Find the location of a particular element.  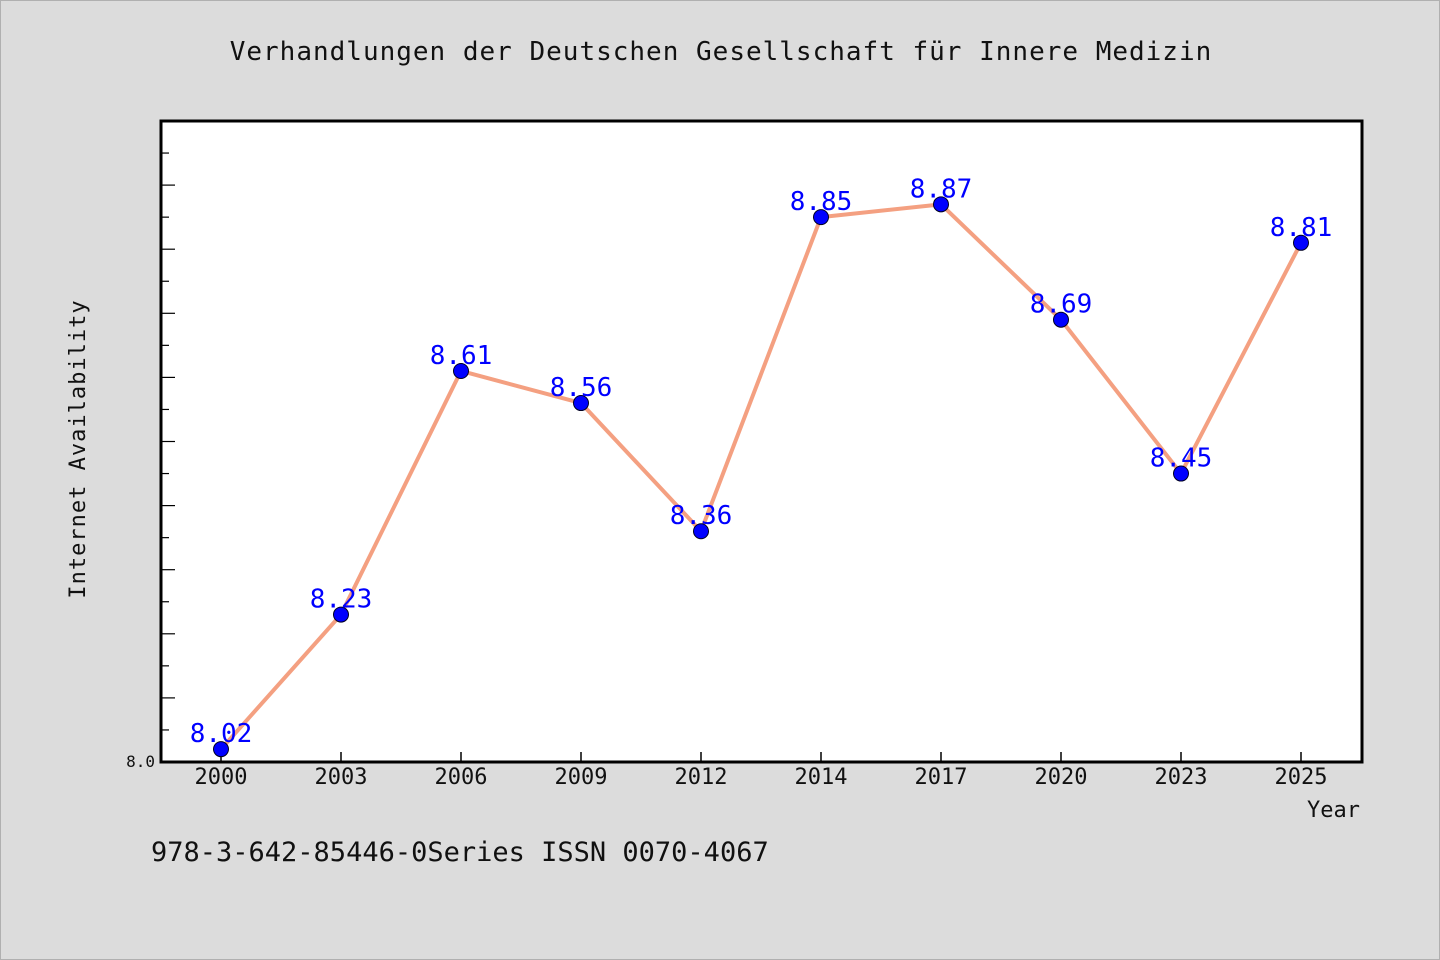

x-tick-label: 2017 is located at coordinates (941, 777).